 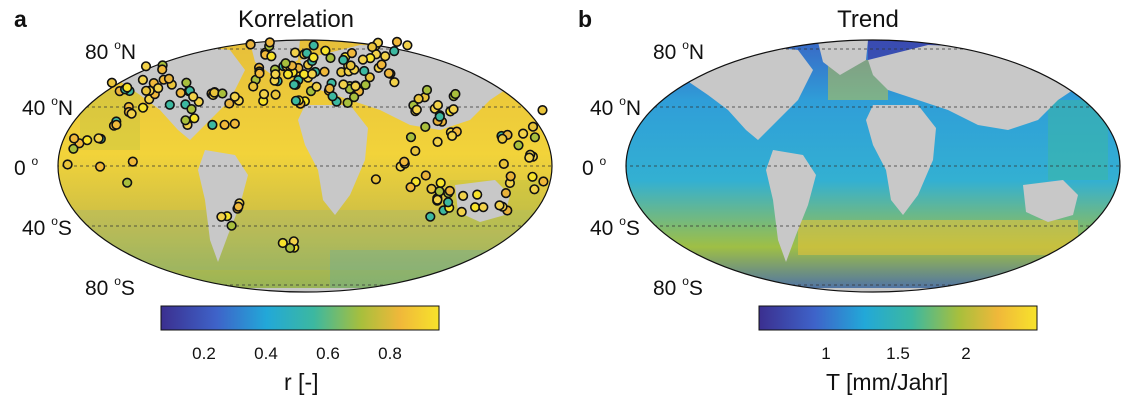 I want to click on colorbar-korrelation, so click(x=305, y=318).